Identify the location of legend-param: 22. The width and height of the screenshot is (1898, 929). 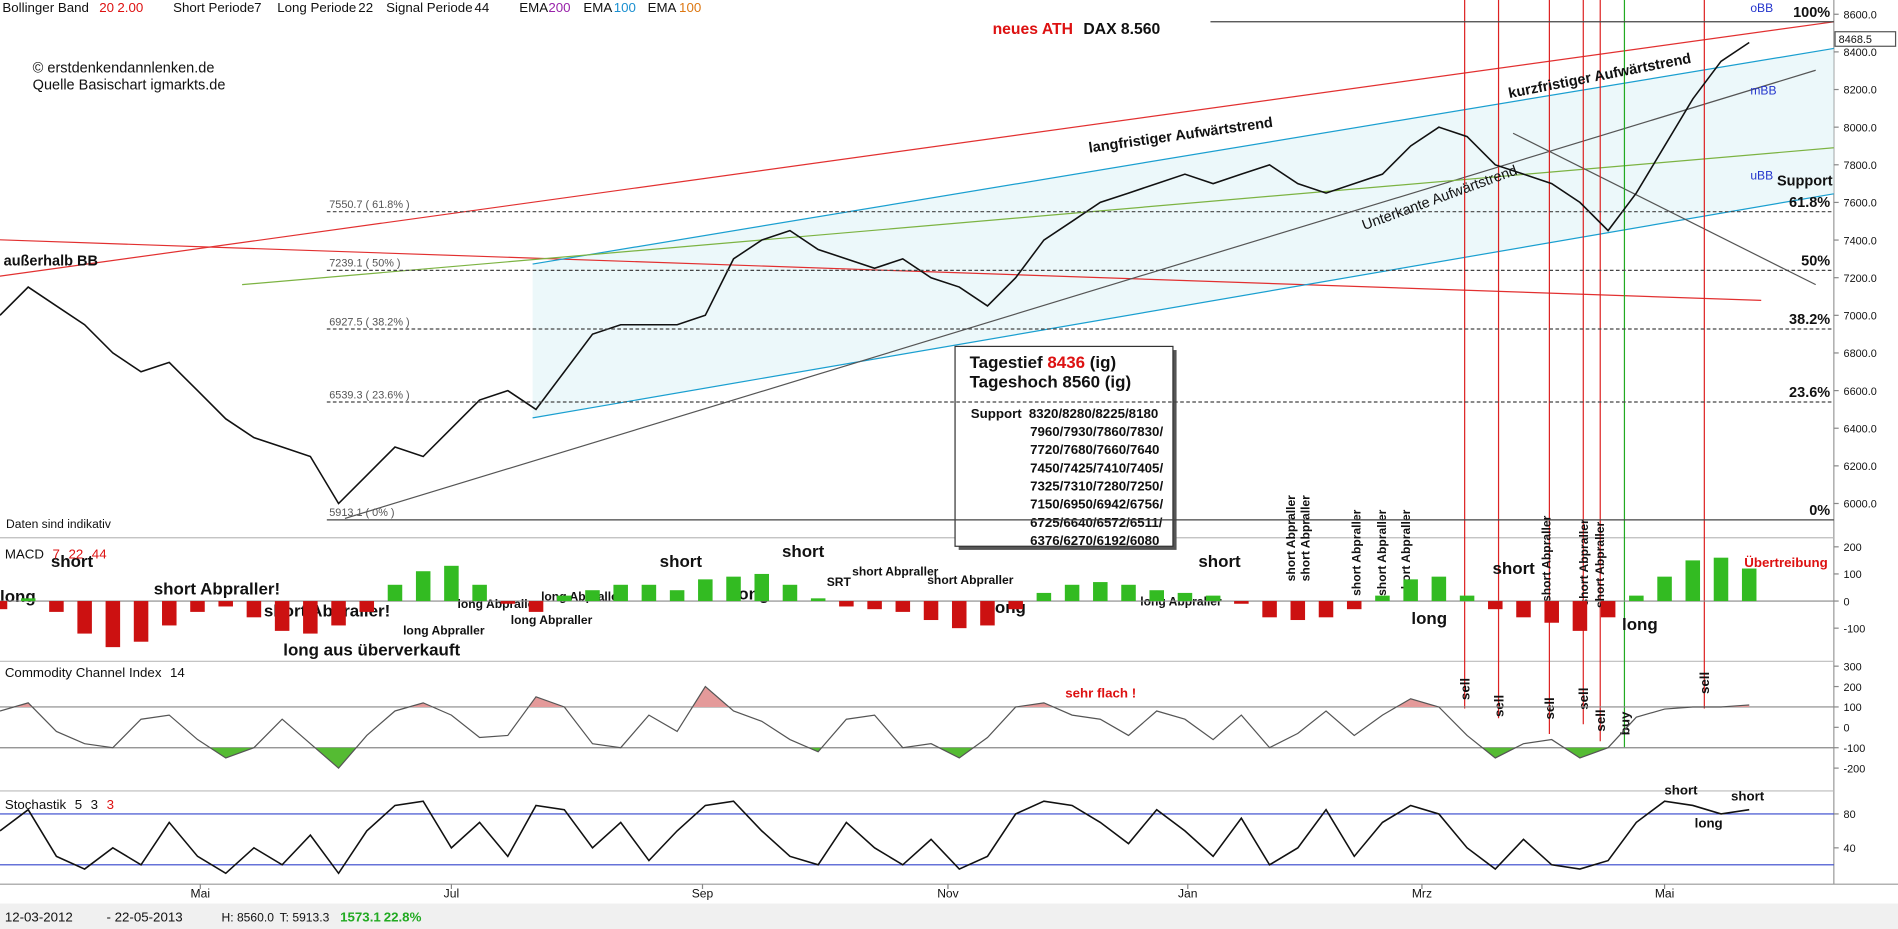
(365, 7).